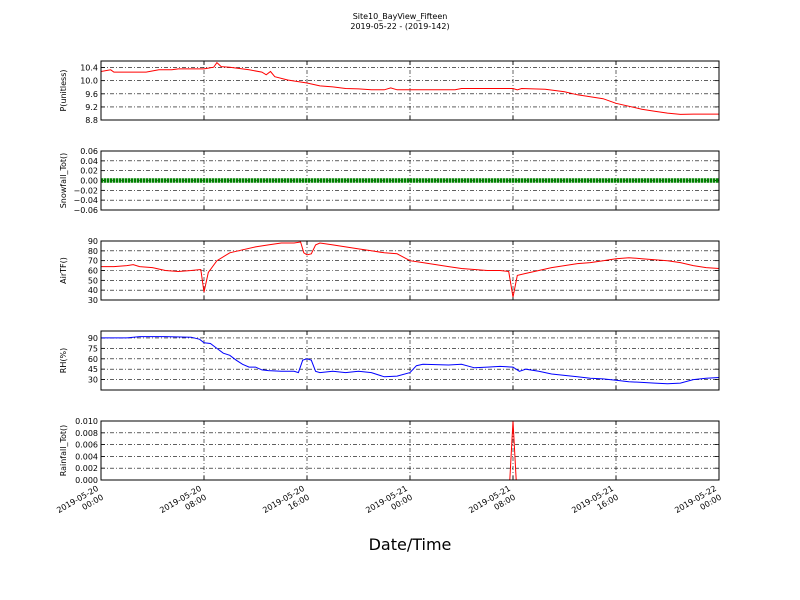 The width and height of the screenshot is (800, 600). I want to click on y-tick-label: 10.0, so click(89, 81).